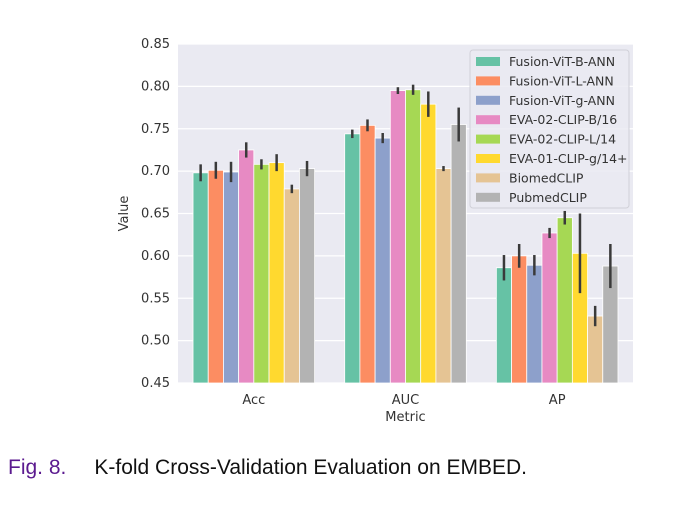 The width and height of the screenshot is (690, 515). I want to click on caption-label: Fig. 8., so click(37, 467).